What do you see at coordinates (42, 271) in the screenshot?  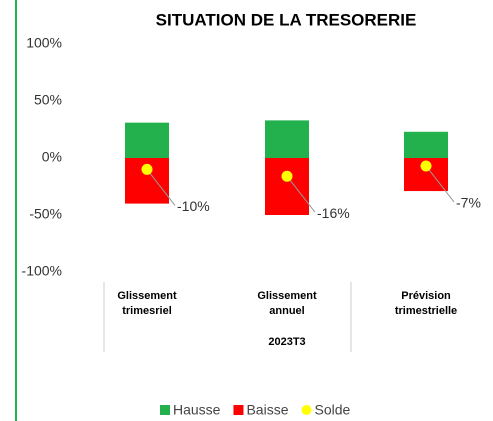 I see `y-tick-label: -100%` at bounding box center [42, 271].